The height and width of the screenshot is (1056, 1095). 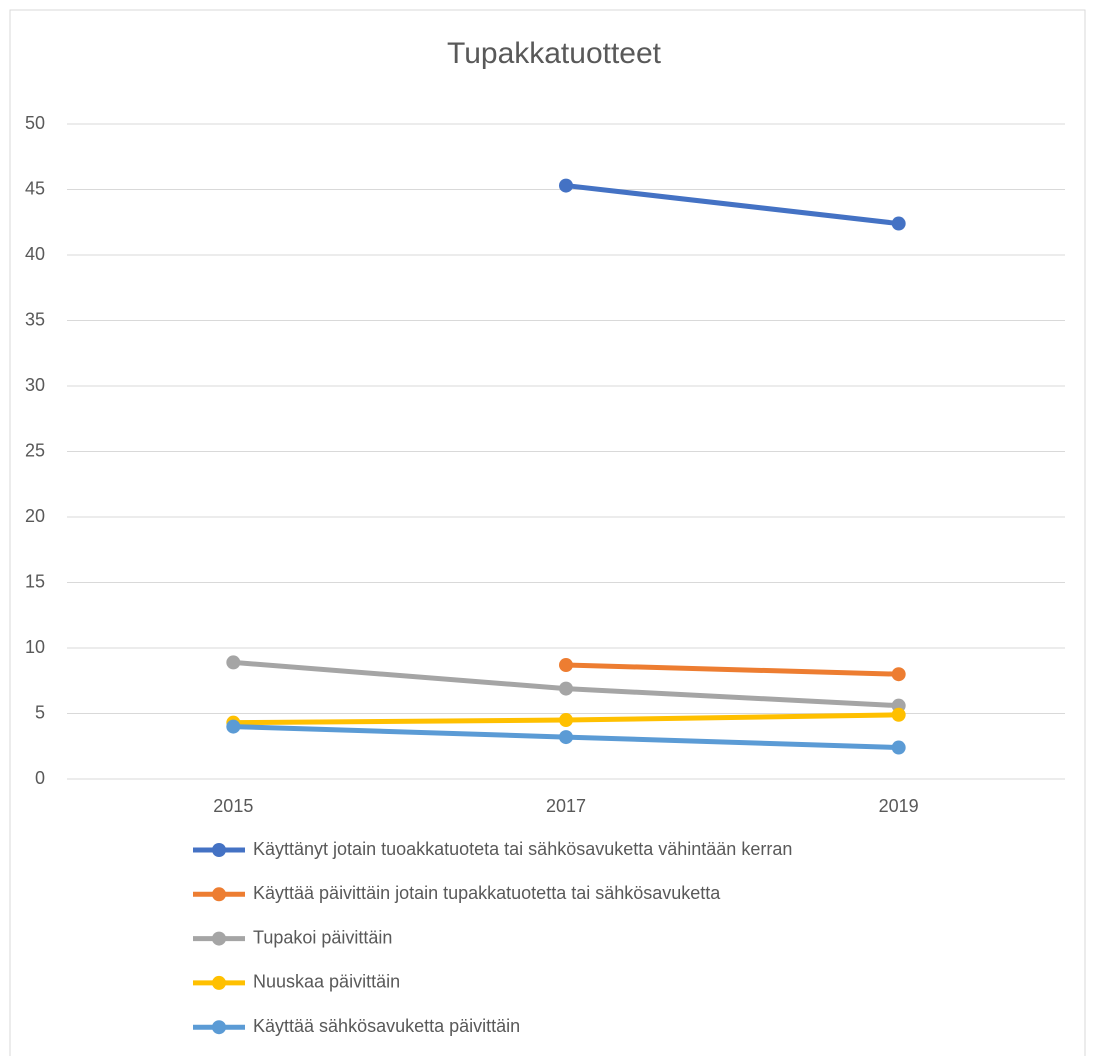 What do you see at coordinates (566, 806) in the screenshot?
I see `x-tick-label: 2017` at bounding box center [566, 806].